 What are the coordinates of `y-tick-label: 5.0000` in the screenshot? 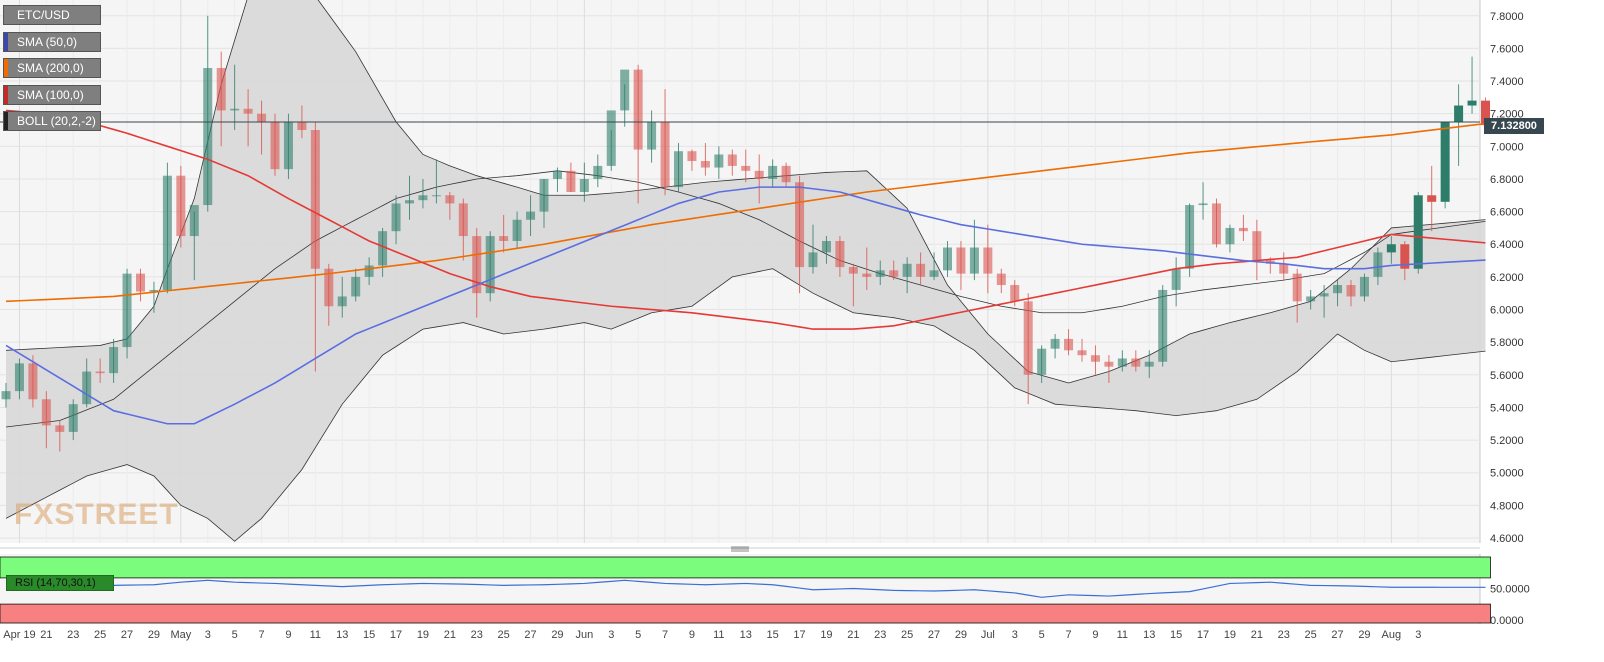 It's located at (1507, 474).